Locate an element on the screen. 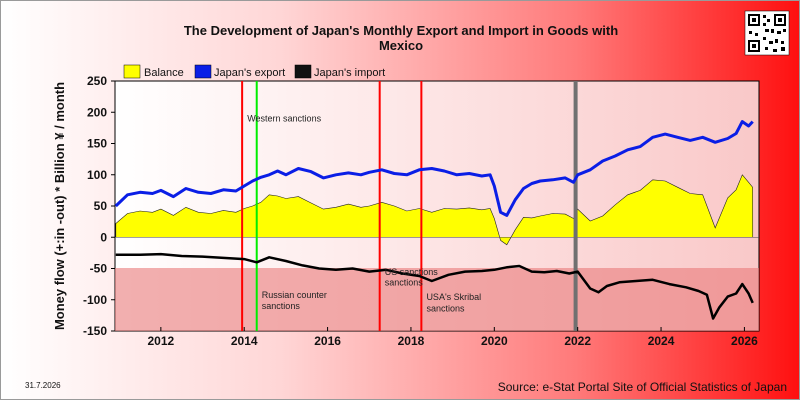 The height and width of the screenshot is (400, 800). y-tick-label-7: -100 is located at coordinates (95, 300).